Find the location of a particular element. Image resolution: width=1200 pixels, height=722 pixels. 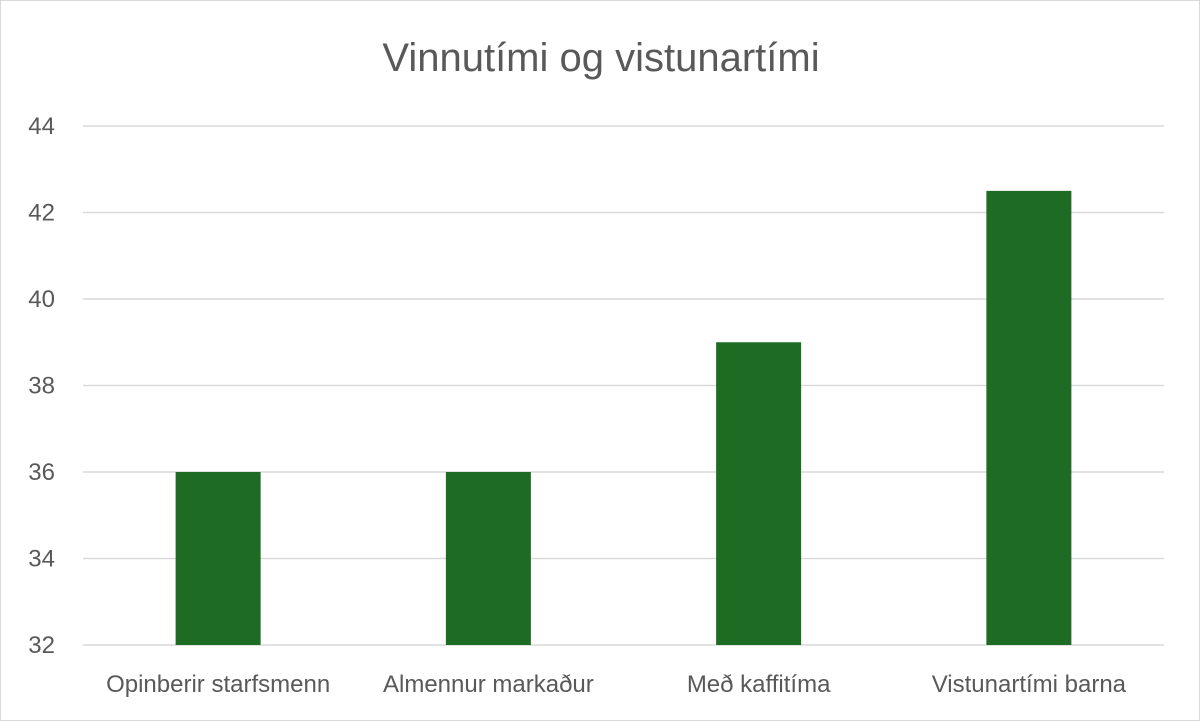

x-tick-label: Opinberir starfsmenn is located at coordinates (218, 684).